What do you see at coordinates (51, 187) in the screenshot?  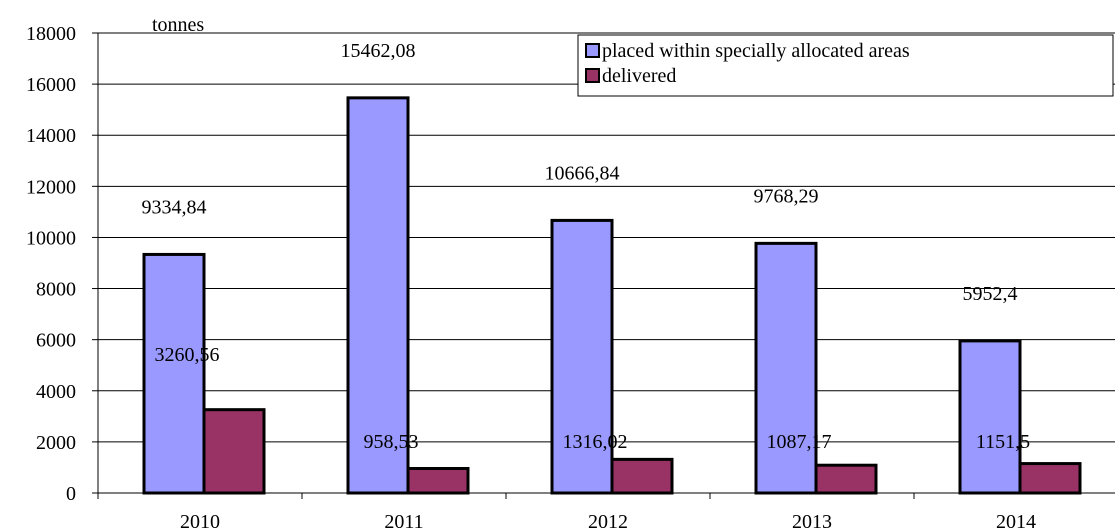 I see `y-tick-label: 12000` at bounding box center [51, 187].